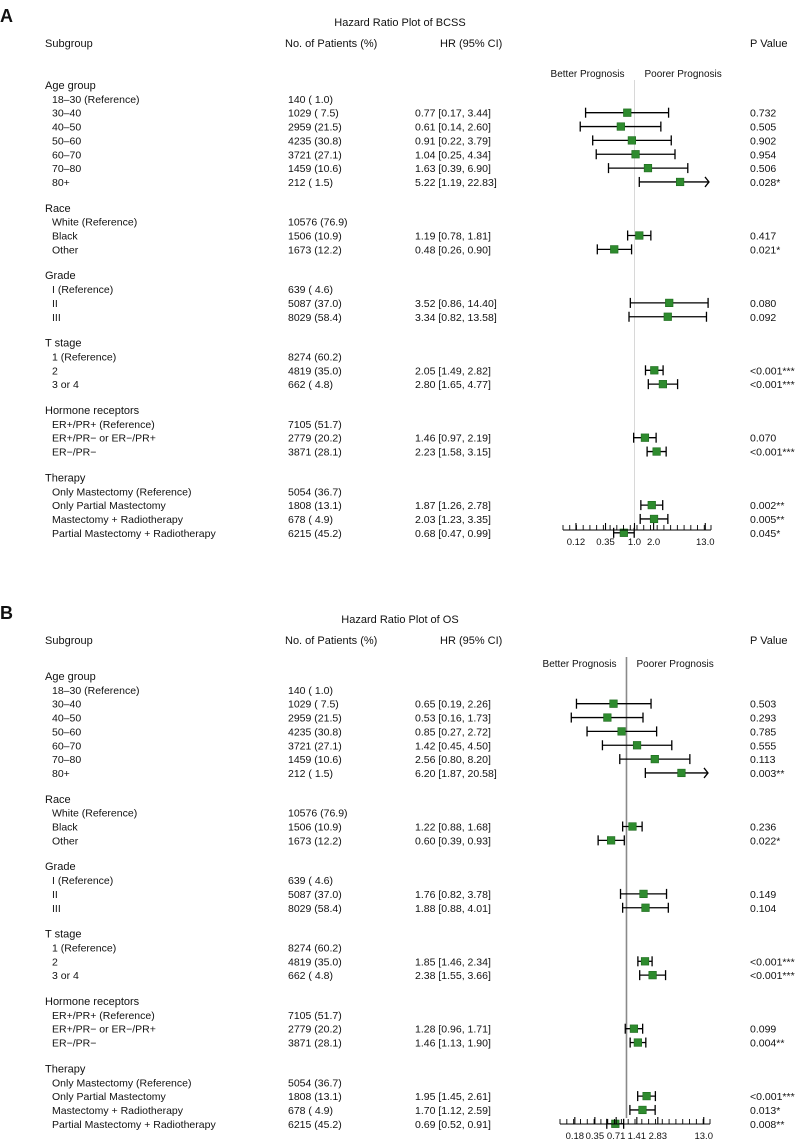 The image size is (800, 1146). What do you see at coordinates (453, 506) in the screenshot?
I see `row-hr-ci: 1.87 [1.26, 2.78]` at bounding box center [453, 506].